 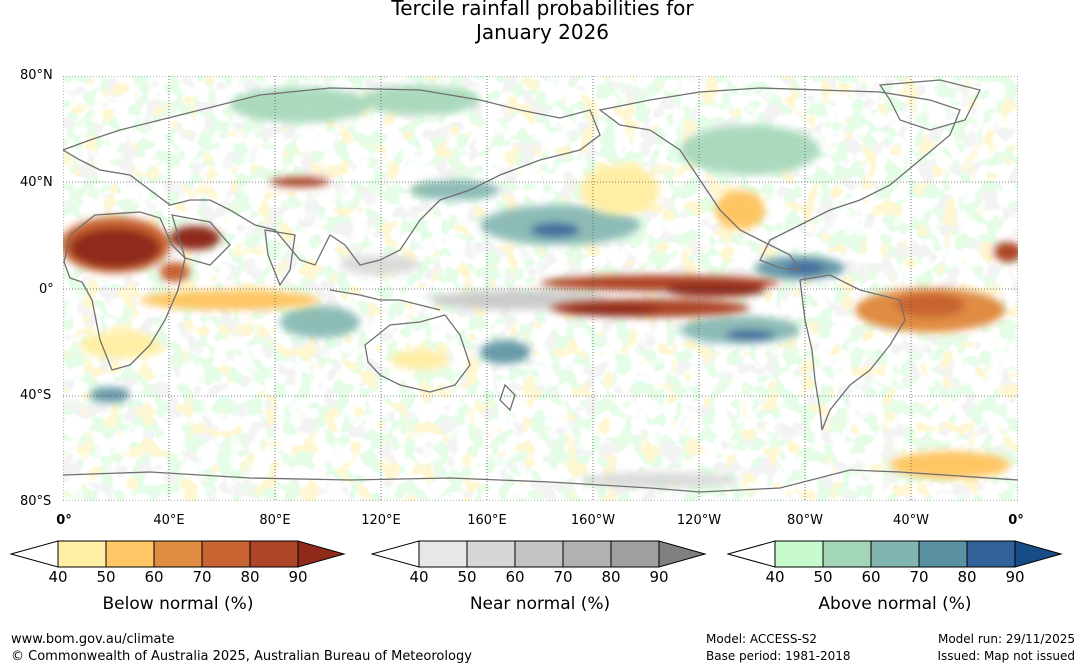 I want to click on lat-label-80n: 80°N, so click(x=36, y=75).